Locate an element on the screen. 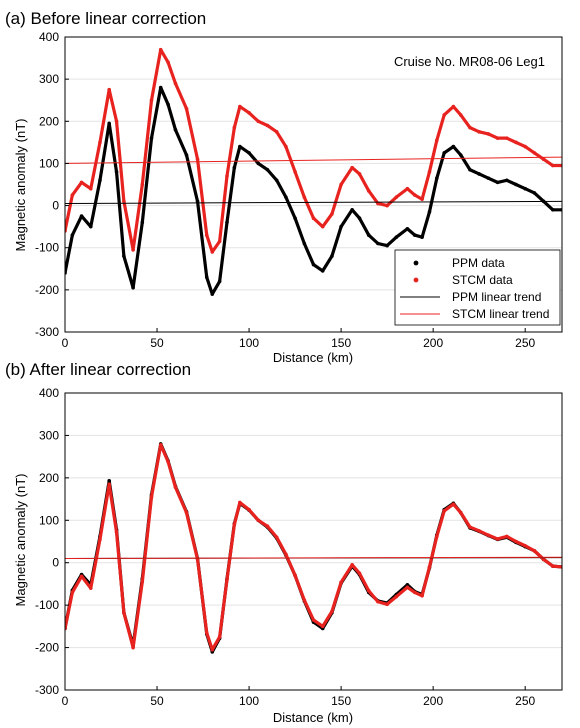  panel-a-x-tick-label: 50 is located at coordinates (157, 343).